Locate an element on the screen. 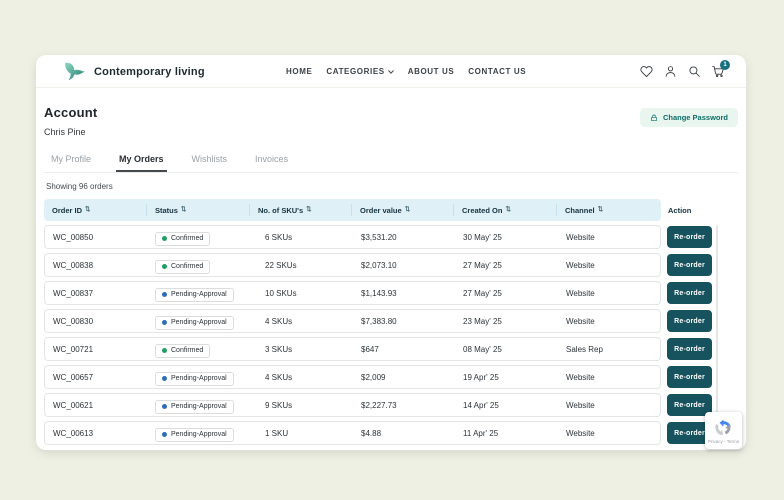 The width and height of the screenshot is (784, 500). lock-icon is located at coordinates (653, 117).